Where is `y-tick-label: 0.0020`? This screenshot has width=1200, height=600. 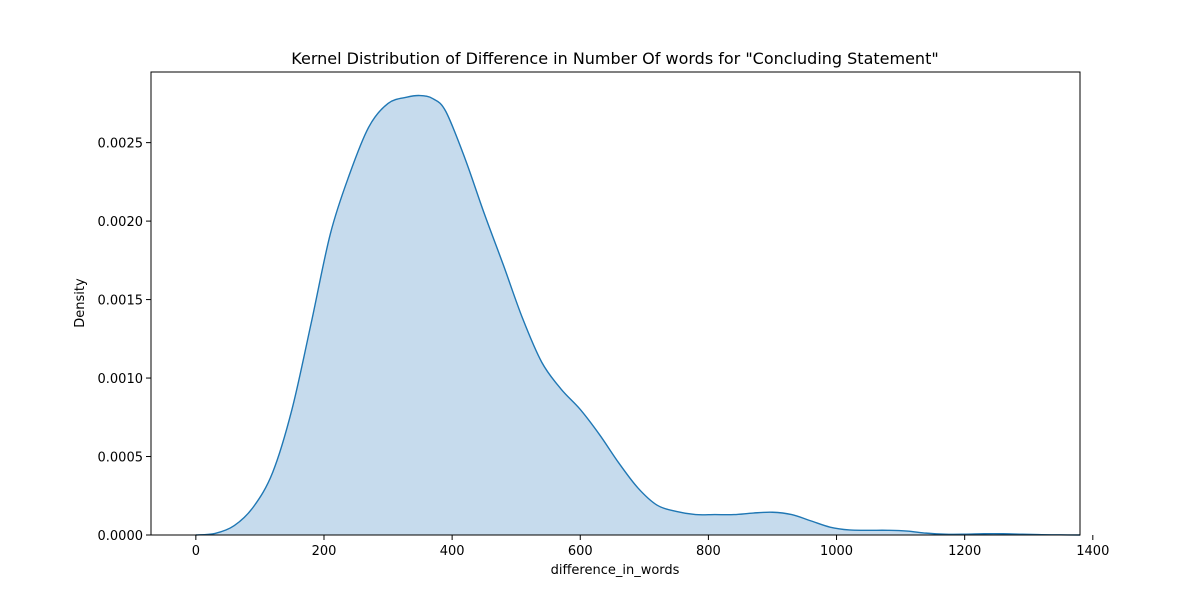 y-tick-label: 0.0020 is located at coordinates (121, 222).